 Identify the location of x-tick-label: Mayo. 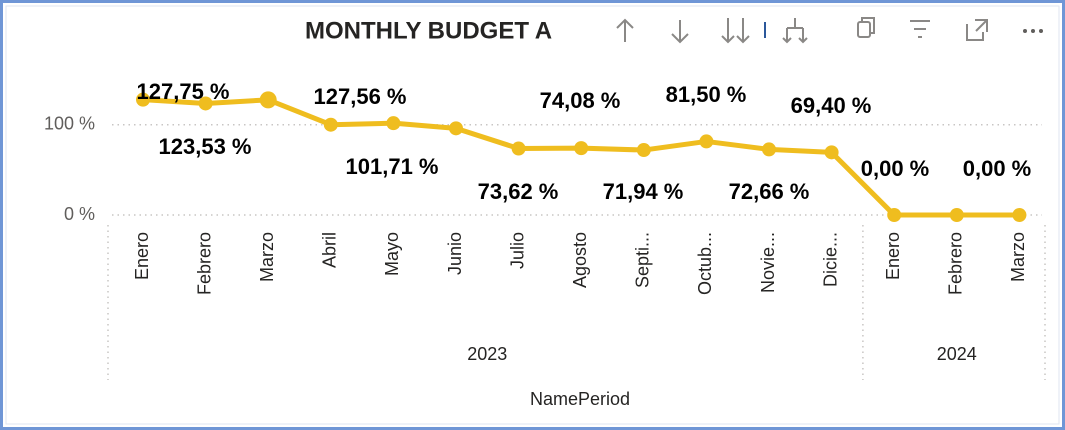
(392, 254).